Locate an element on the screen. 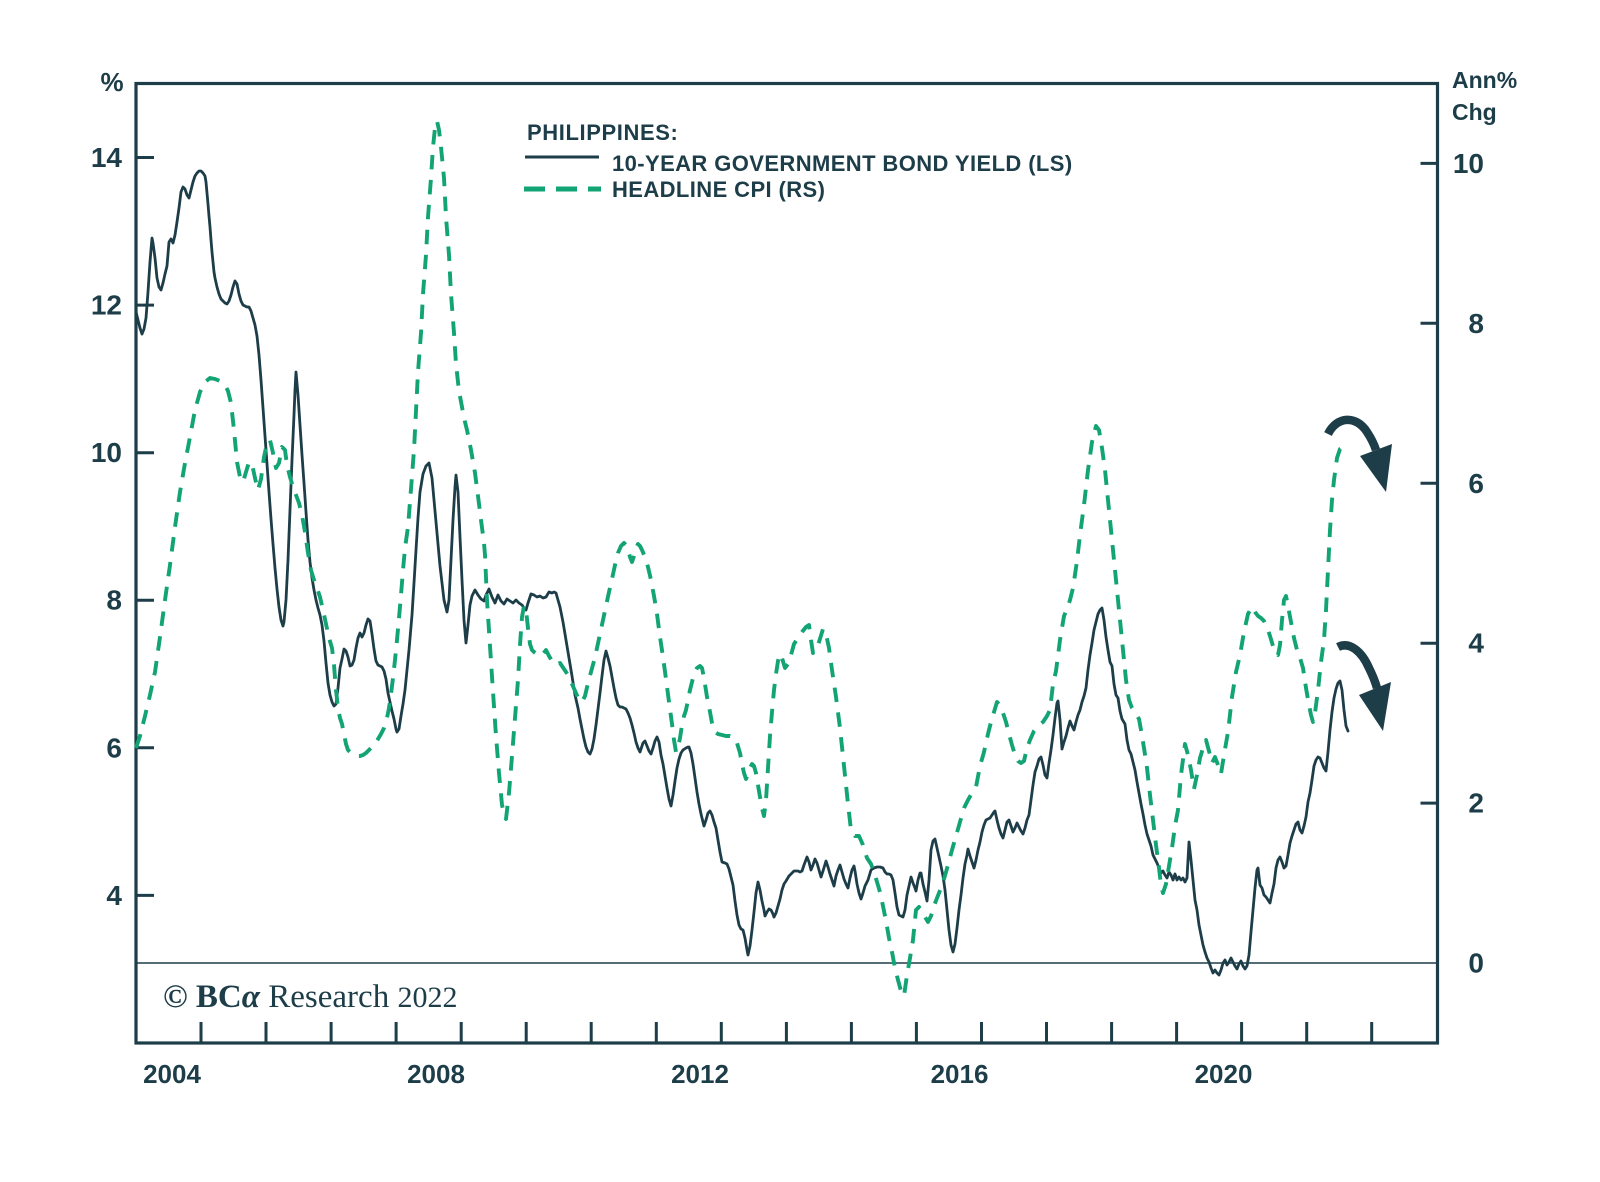 This screenshot has width=1600, height=1182. svg-text: 2020 is located at coordinates (1224, 1074).